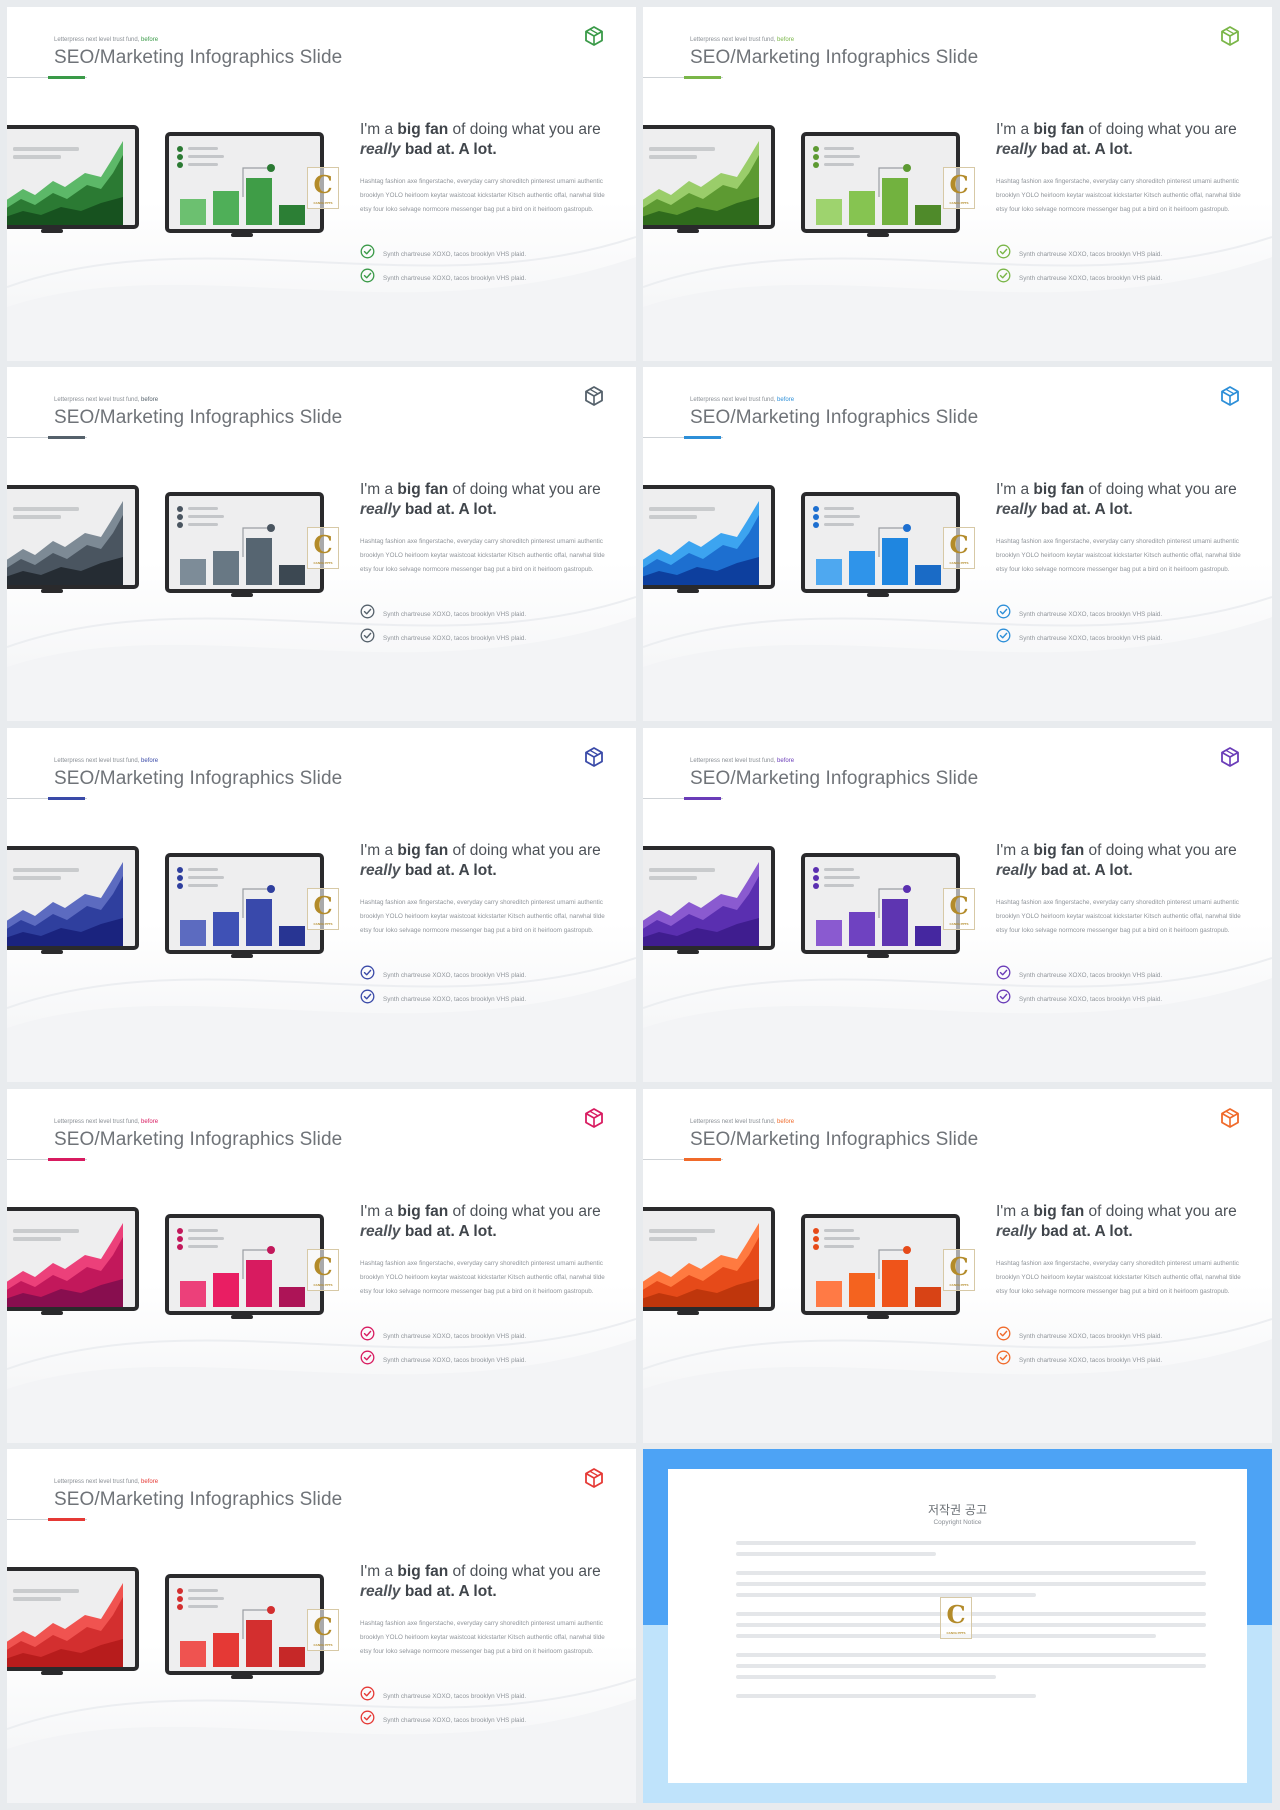  What do you see at coordinates (957, 1522) in the screenshot?
I see `notice-subtitle: Copyright Notice` at bounding box center [957, 1522].